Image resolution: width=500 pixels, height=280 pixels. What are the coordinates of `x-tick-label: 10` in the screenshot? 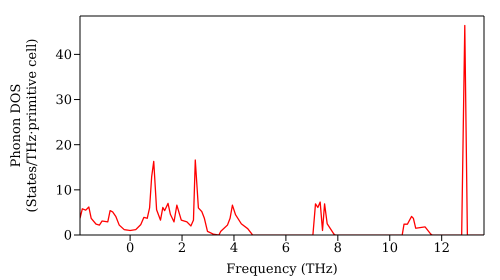 It's located at (389, 248).